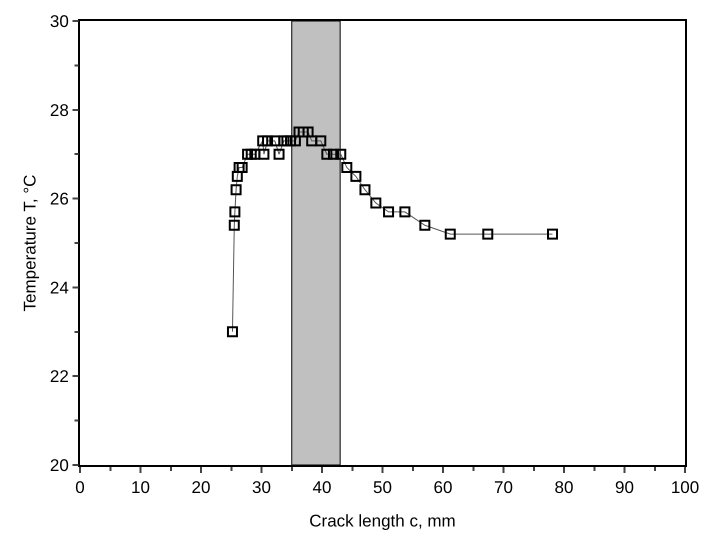 The height and width of the screenshot is (545, 715). Describe the element at coordinates (382, 521) in the screenshot. I see `x-axis-title: Crack length c, mm` at that location.